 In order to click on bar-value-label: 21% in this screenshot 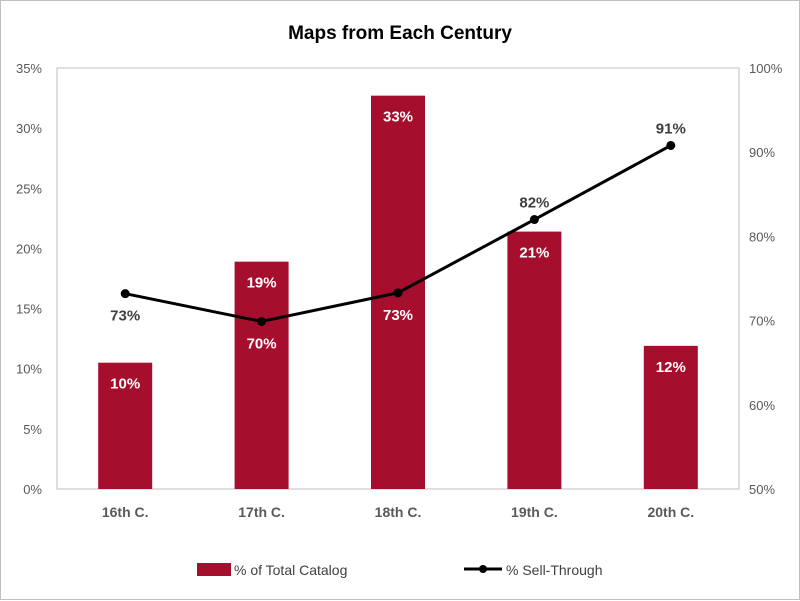, I will do `click(534, 253)`.